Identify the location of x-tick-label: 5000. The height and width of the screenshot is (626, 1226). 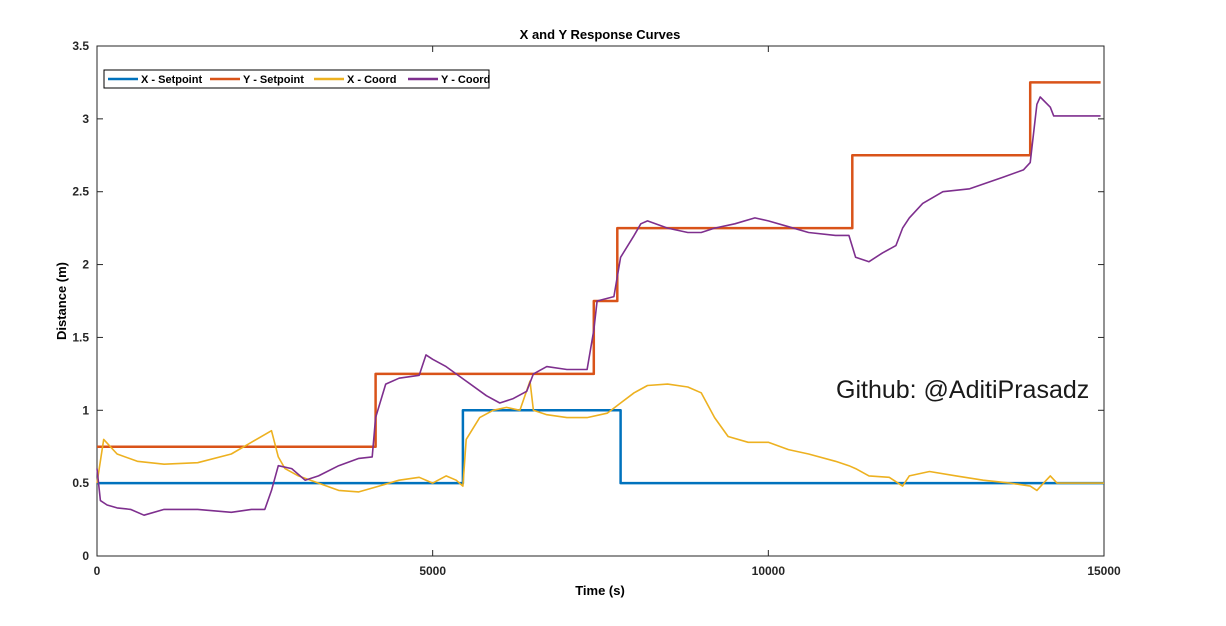
(432, 571).